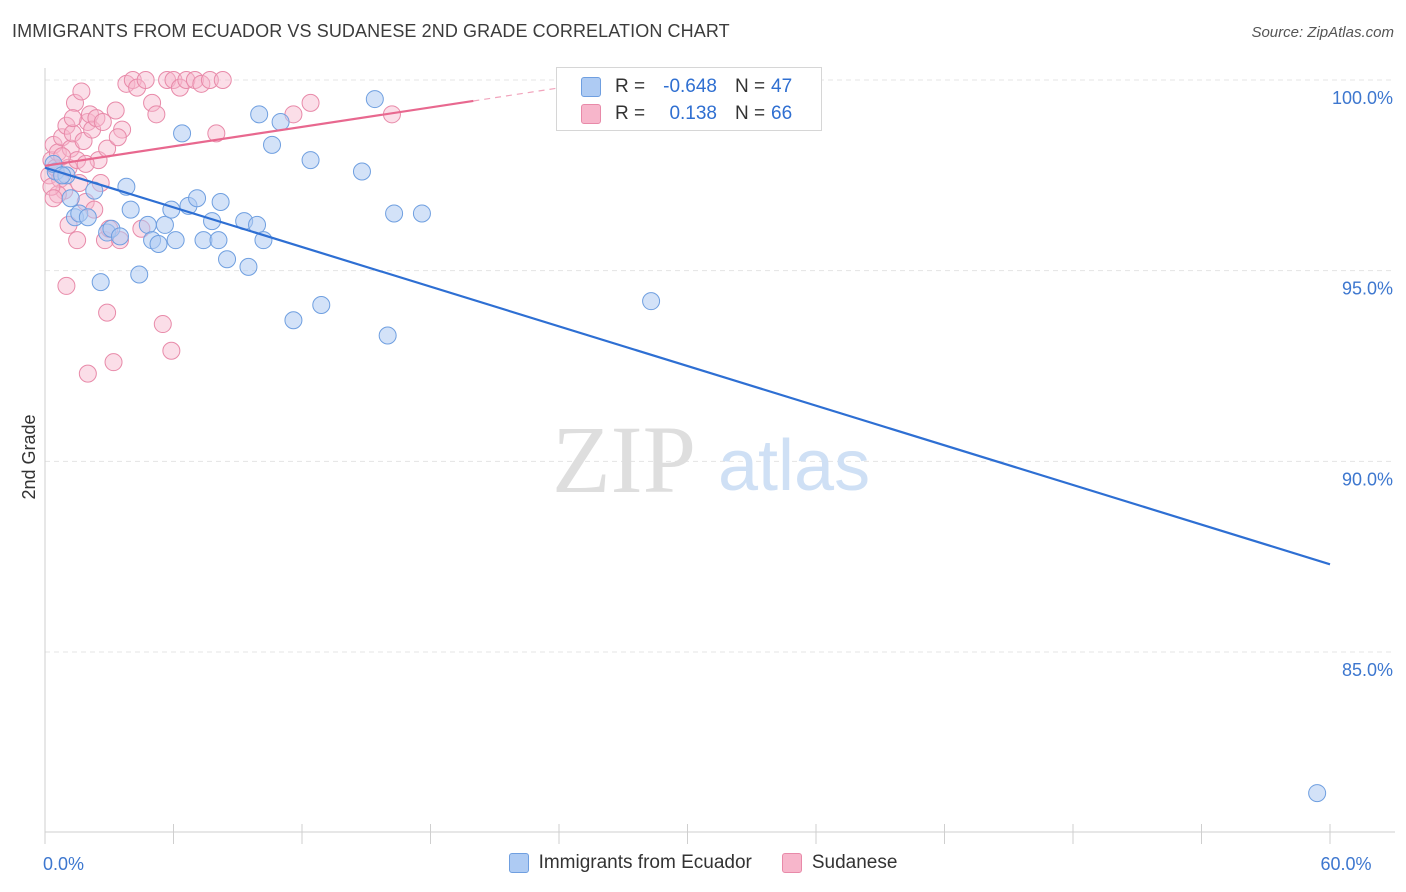 This screenshot has height=892, width=1406. Describe the element at coordinates (63, 864) in the screenshot. I see `x-tick-label: 0.0%` at that location.